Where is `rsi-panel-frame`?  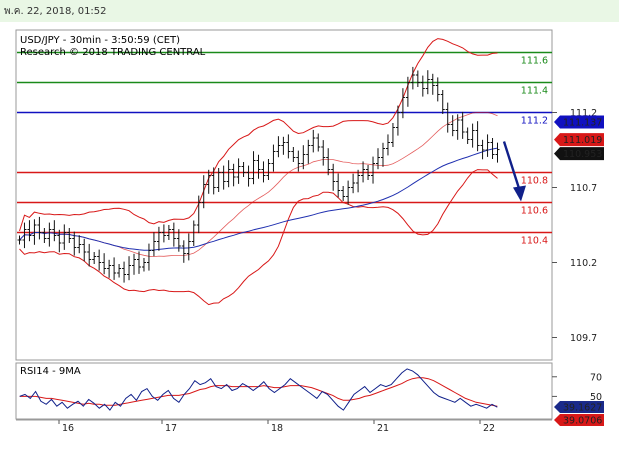 rsi-panel-frame is located at coordinates (284, 391).